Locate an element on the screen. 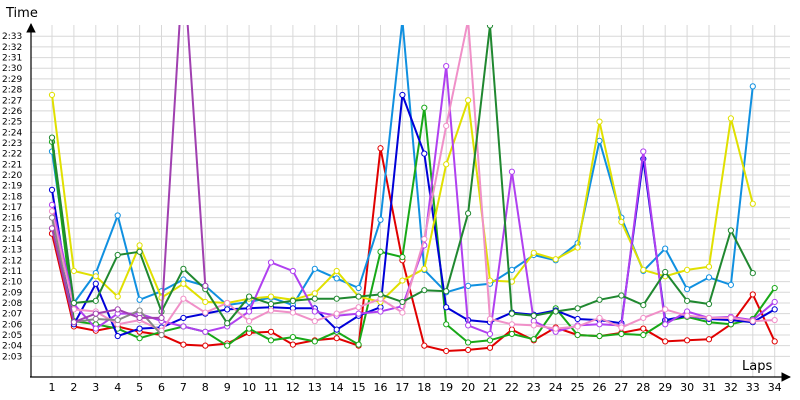  y-tick-label: 2:24 is located at coordinates (12, 133).